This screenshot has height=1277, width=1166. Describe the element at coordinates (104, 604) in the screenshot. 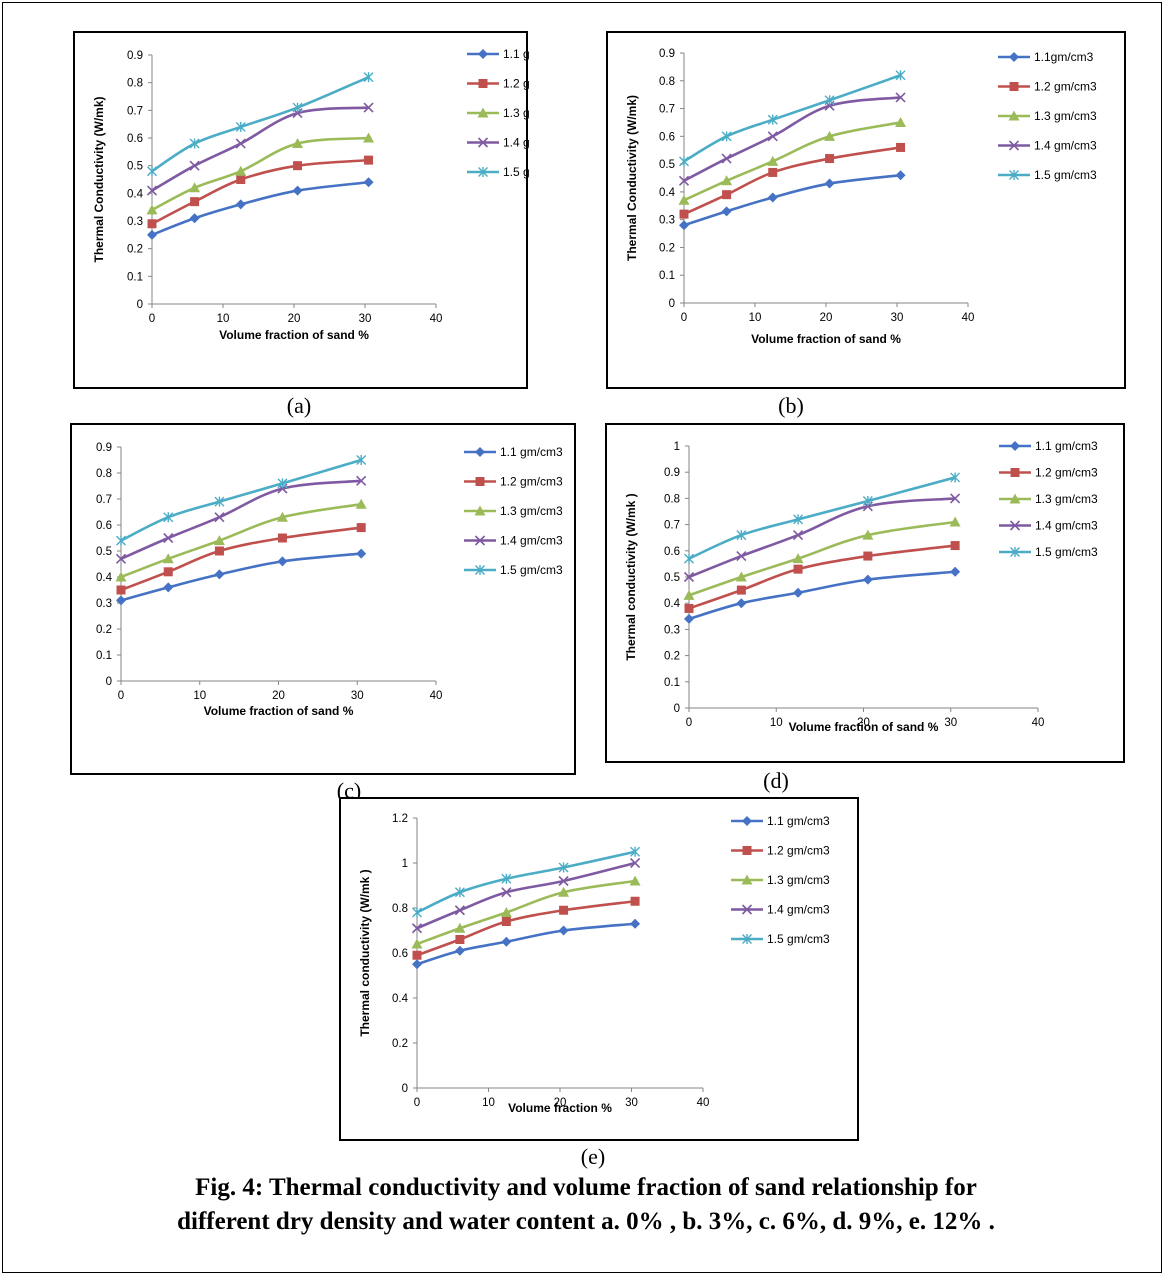

I see `y-tick-label: 0.3` at that location.